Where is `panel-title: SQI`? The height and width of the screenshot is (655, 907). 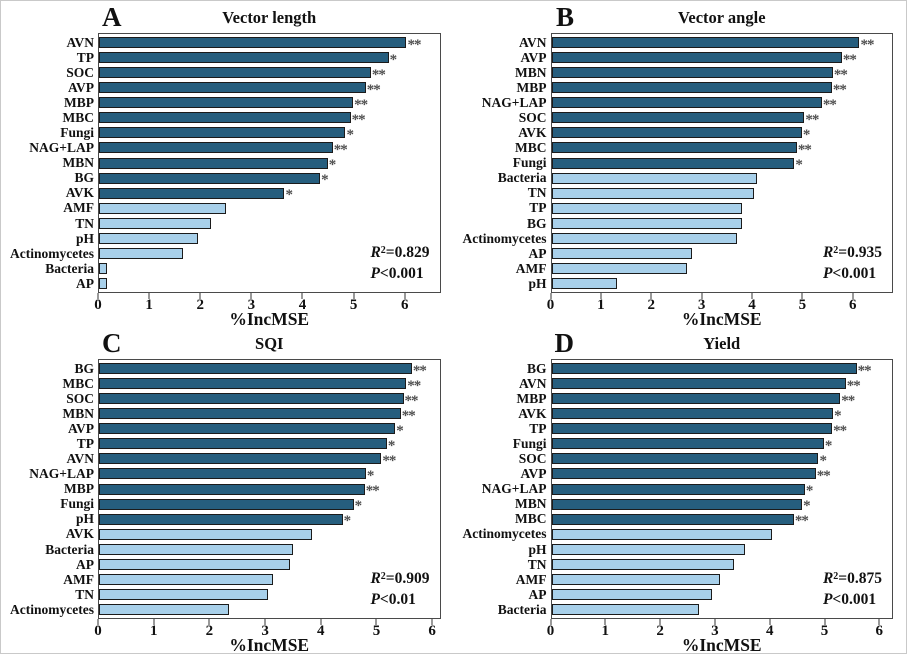
panel-title: SQI is located at coordinates (269, 343).